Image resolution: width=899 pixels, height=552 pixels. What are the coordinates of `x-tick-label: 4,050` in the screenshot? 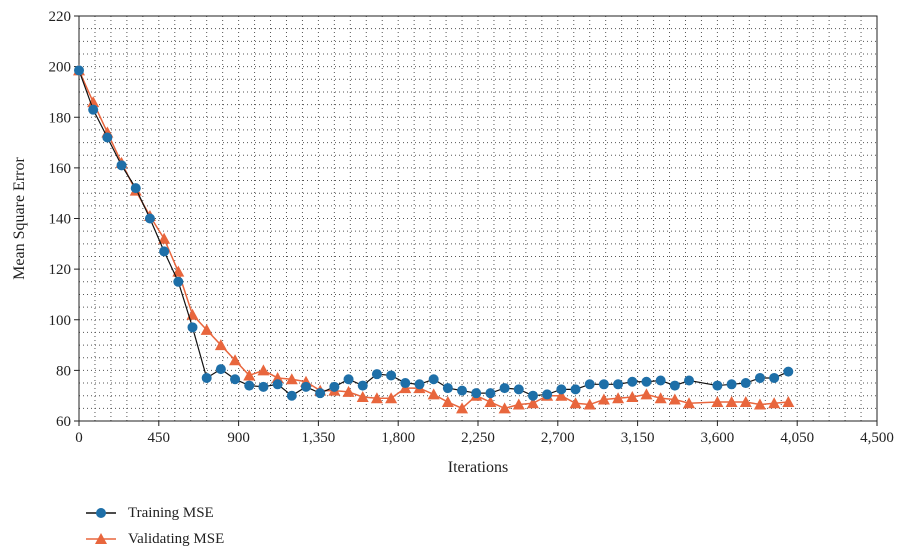 It's located at (797, 438).